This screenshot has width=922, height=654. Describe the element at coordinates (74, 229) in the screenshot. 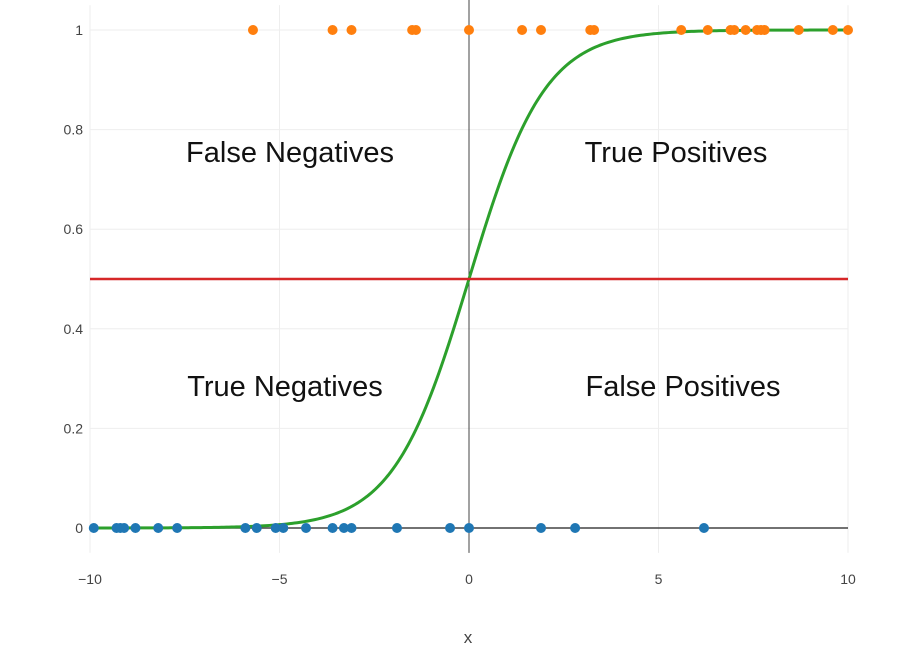

I see `y-tick-label-3: 0.6` at that location.